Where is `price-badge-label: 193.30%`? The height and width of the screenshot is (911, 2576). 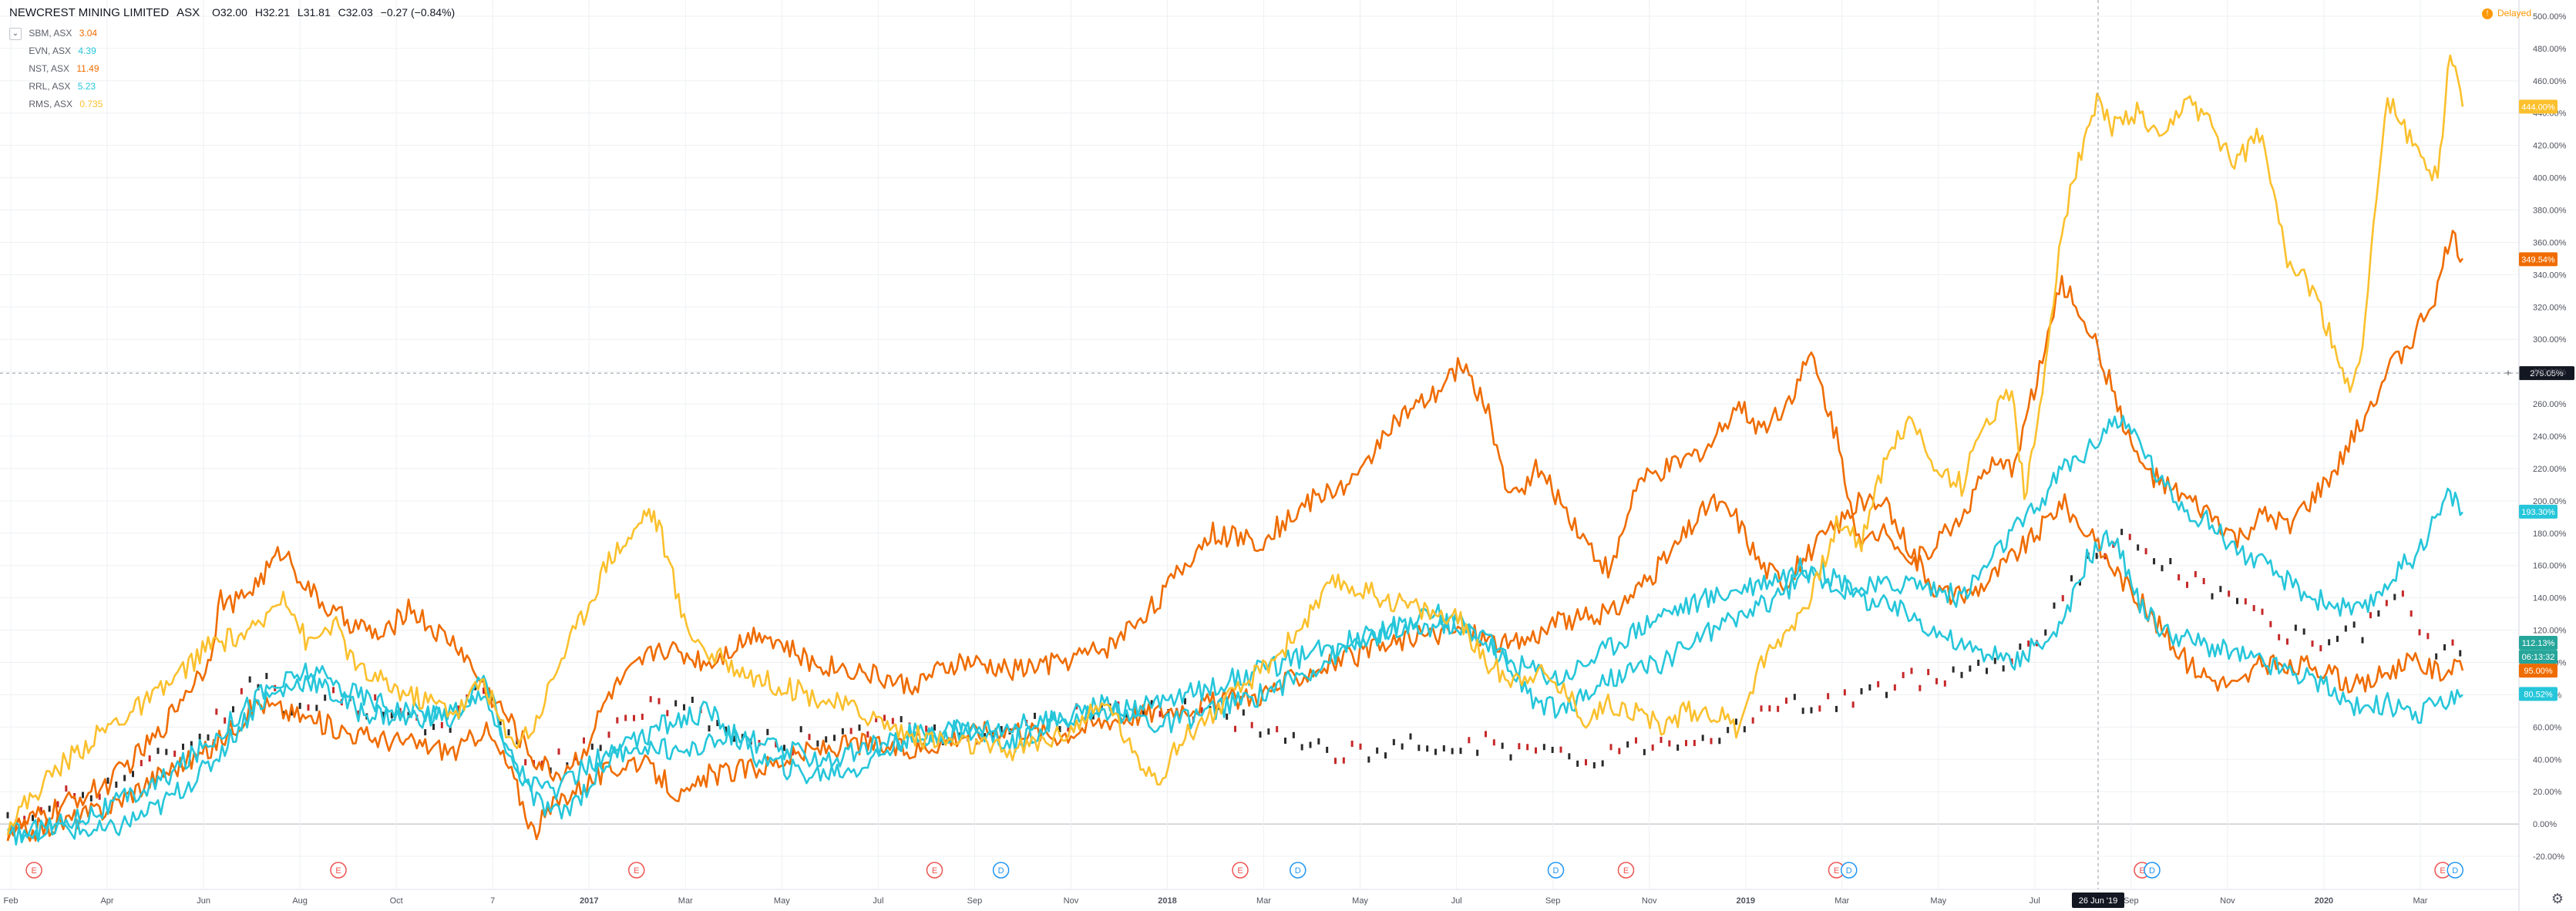 price-badge-label: 193.30% is located at coordinates (2538, 512).